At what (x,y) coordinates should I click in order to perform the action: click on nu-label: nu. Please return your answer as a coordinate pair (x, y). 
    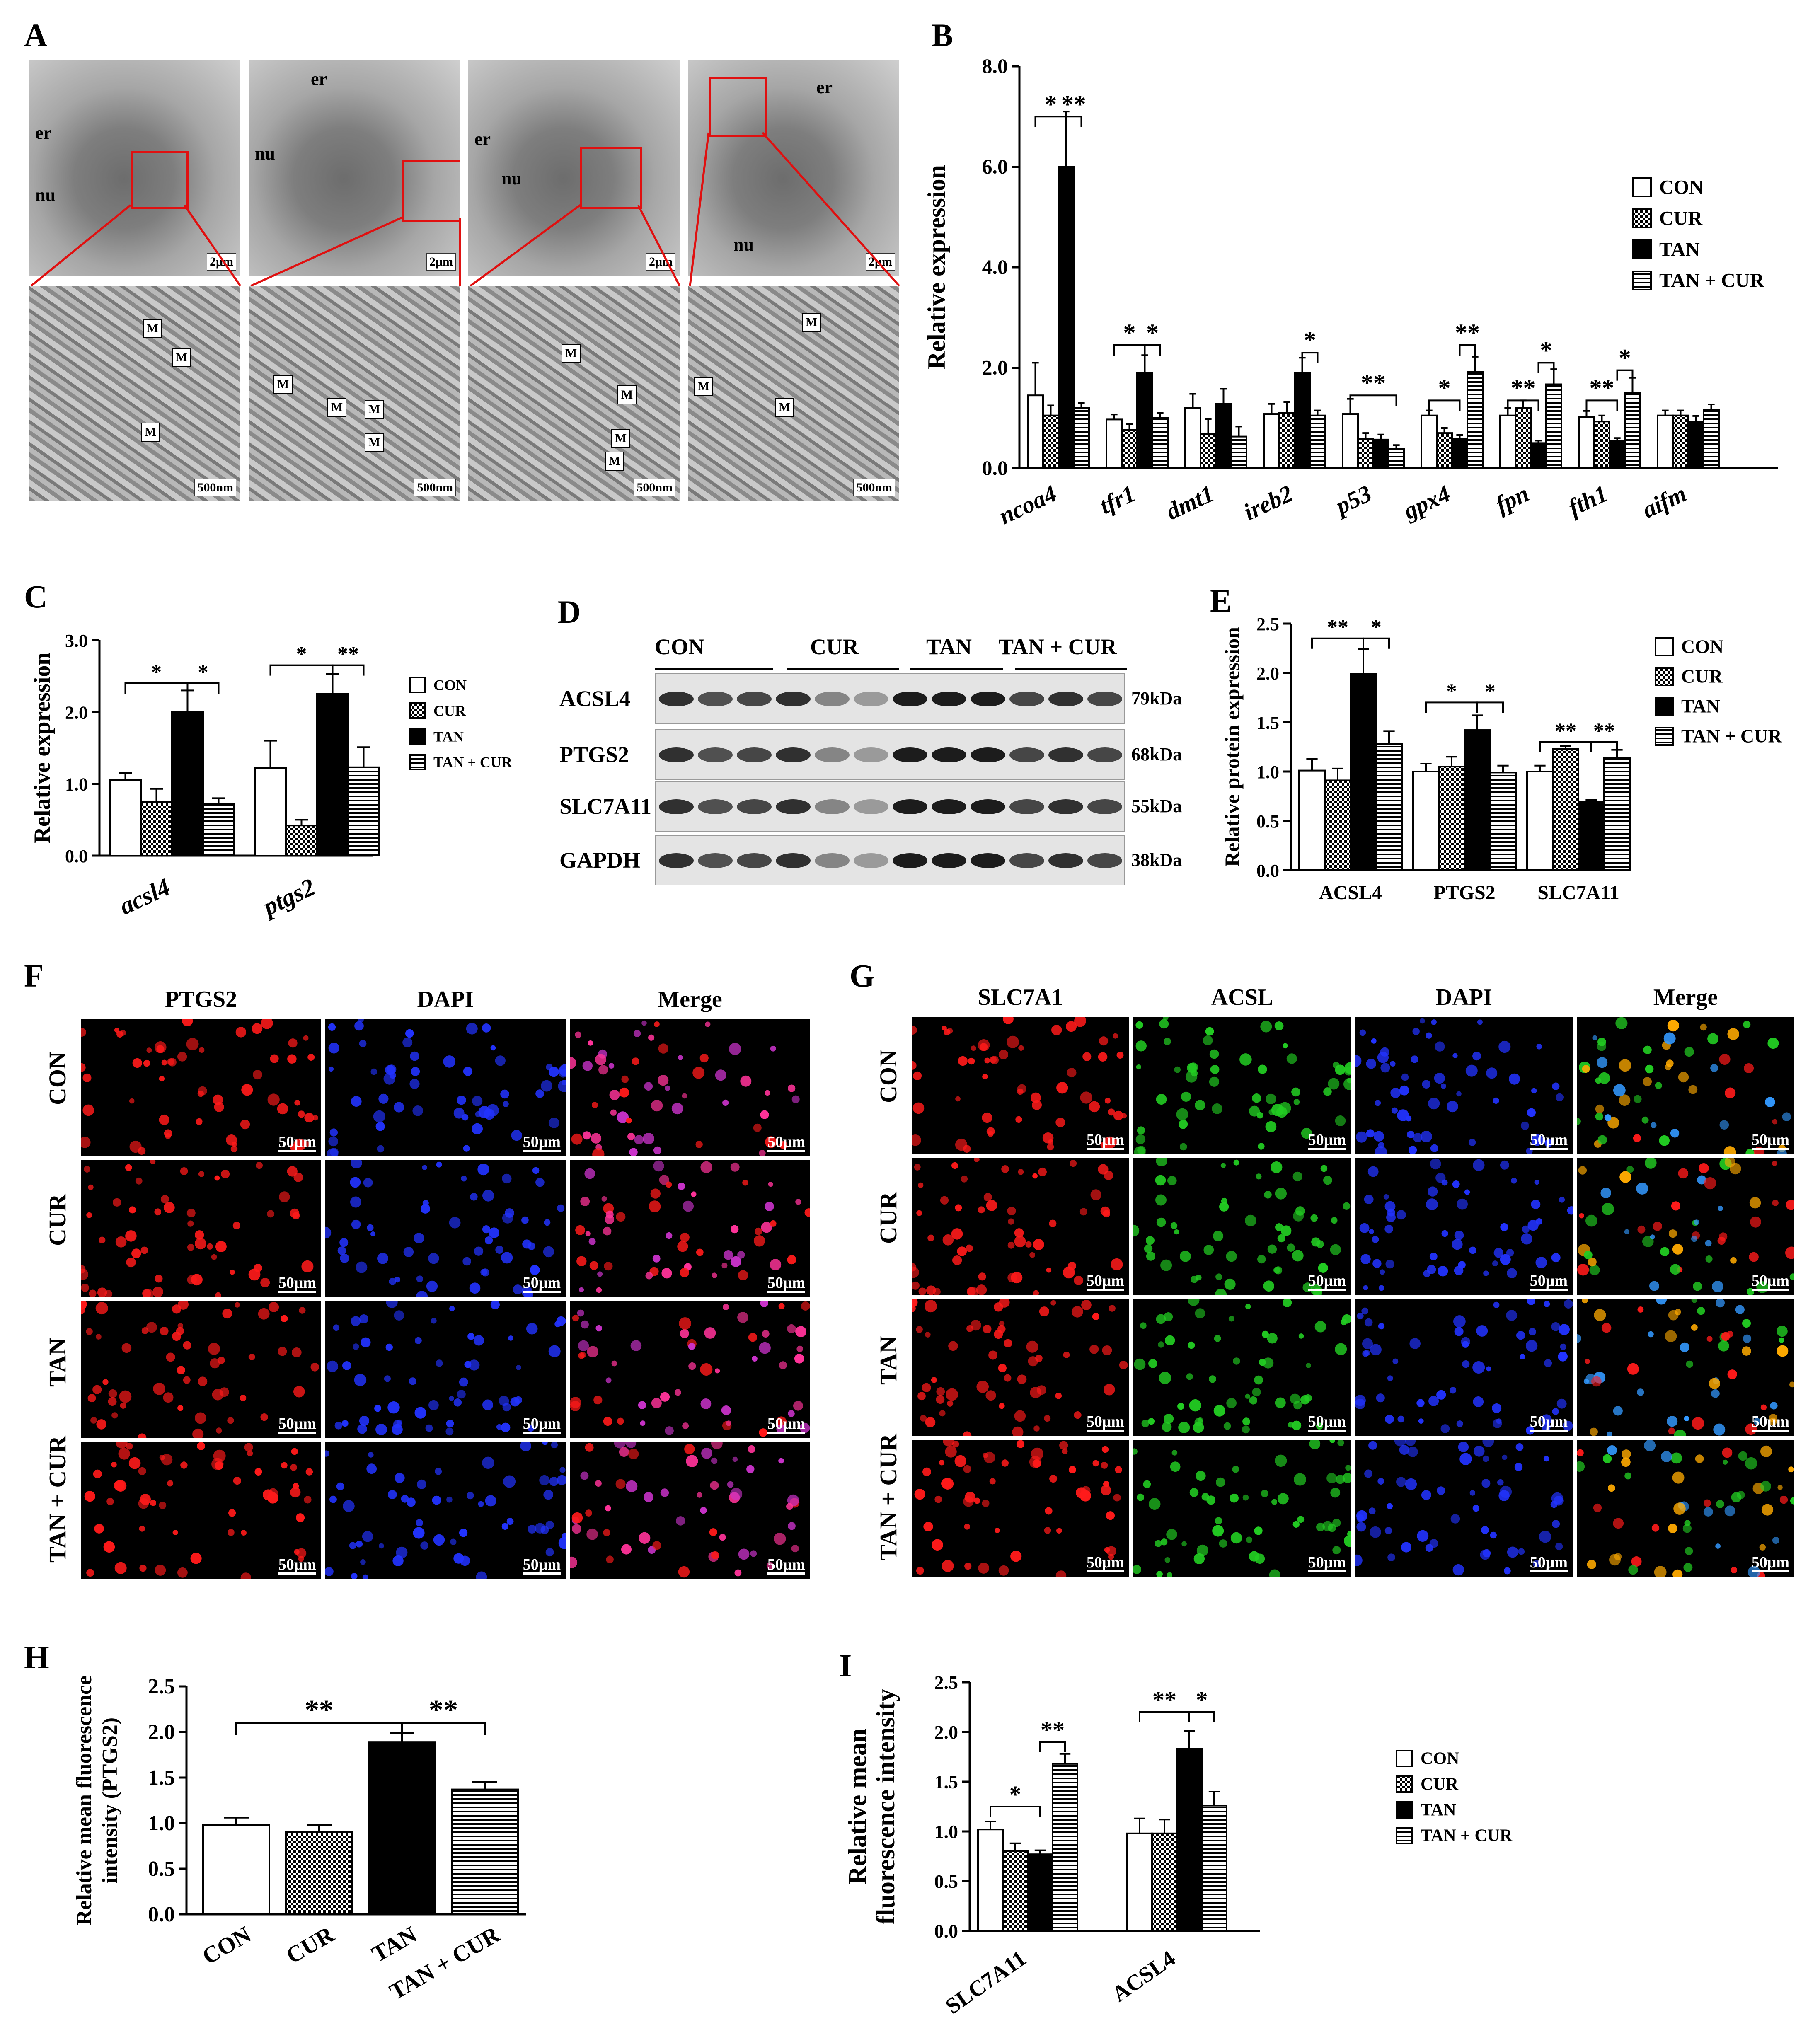
    Looking at the image, I should click on (45, 195).